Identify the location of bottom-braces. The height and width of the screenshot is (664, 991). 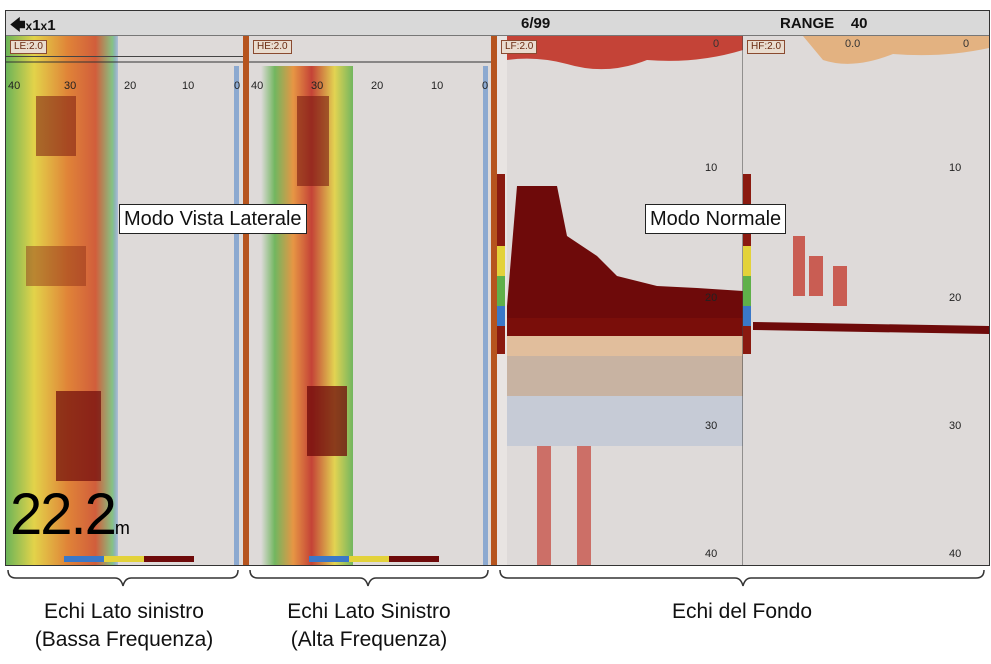
(496, 578).